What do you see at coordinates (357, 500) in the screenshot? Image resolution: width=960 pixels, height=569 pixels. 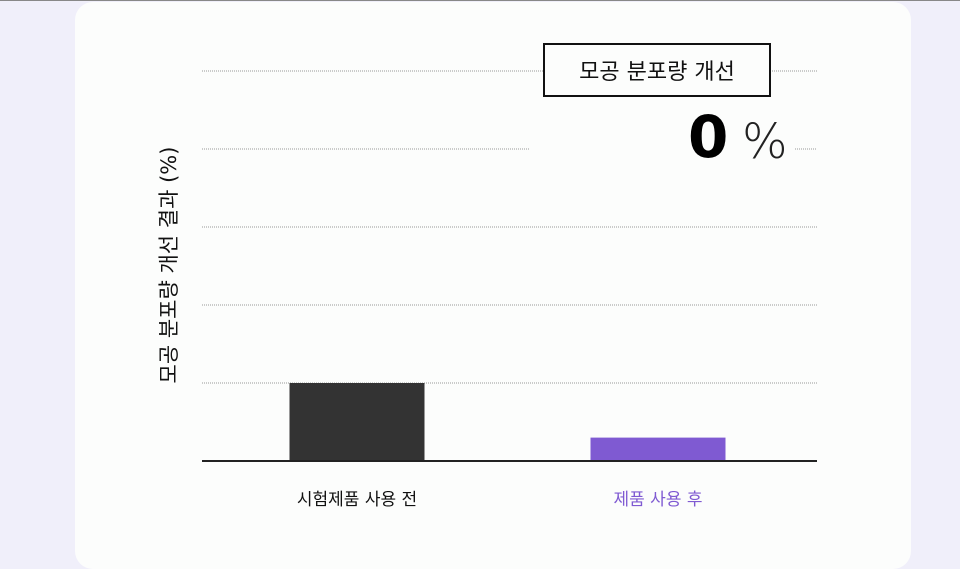 I see `x-tick-label: 시험제품 사용 전` at bounding box center [357, 500].